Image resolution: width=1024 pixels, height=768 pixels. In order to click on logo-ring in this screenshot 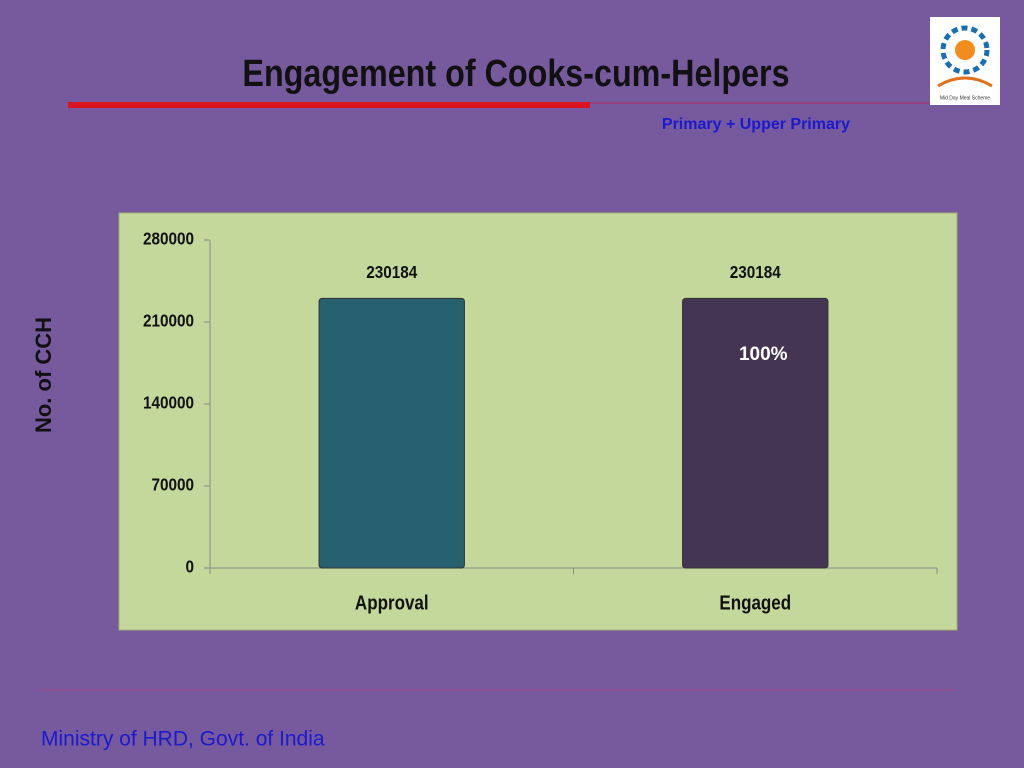, I will do `click(965, 50)`.